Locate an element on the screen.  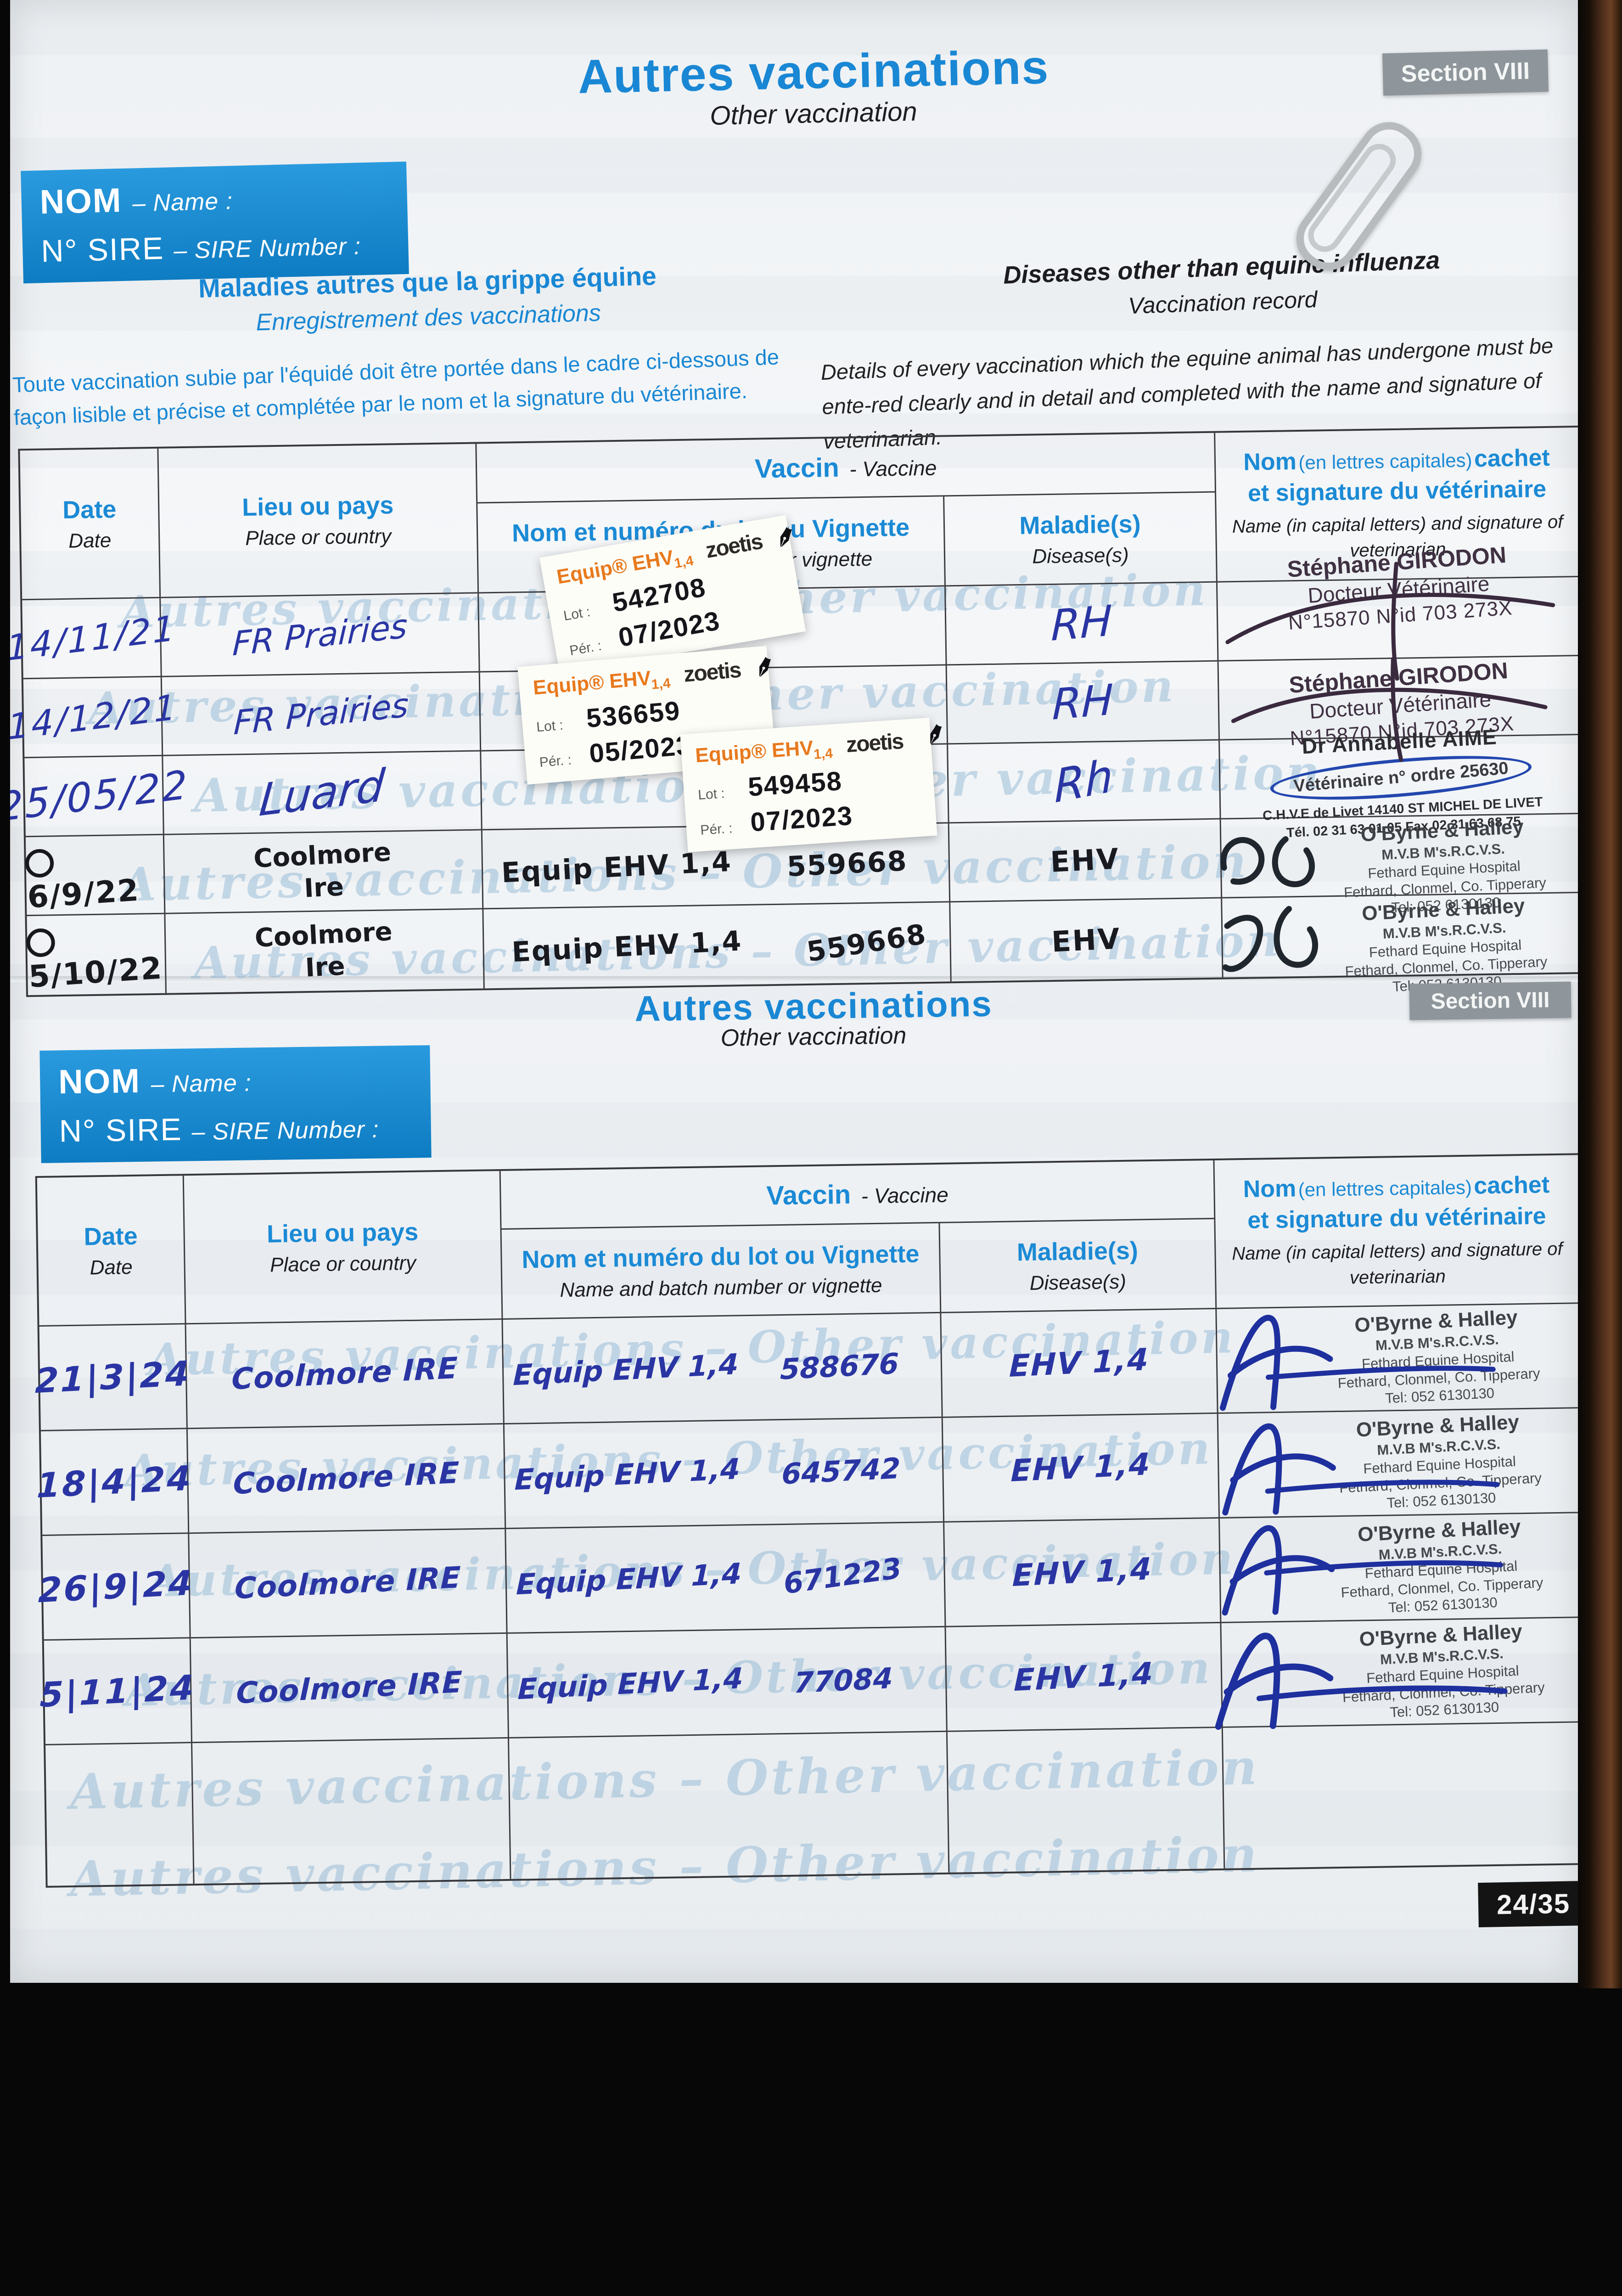
handwritten-lot: 645742 is located at coordinates (841, 1471).